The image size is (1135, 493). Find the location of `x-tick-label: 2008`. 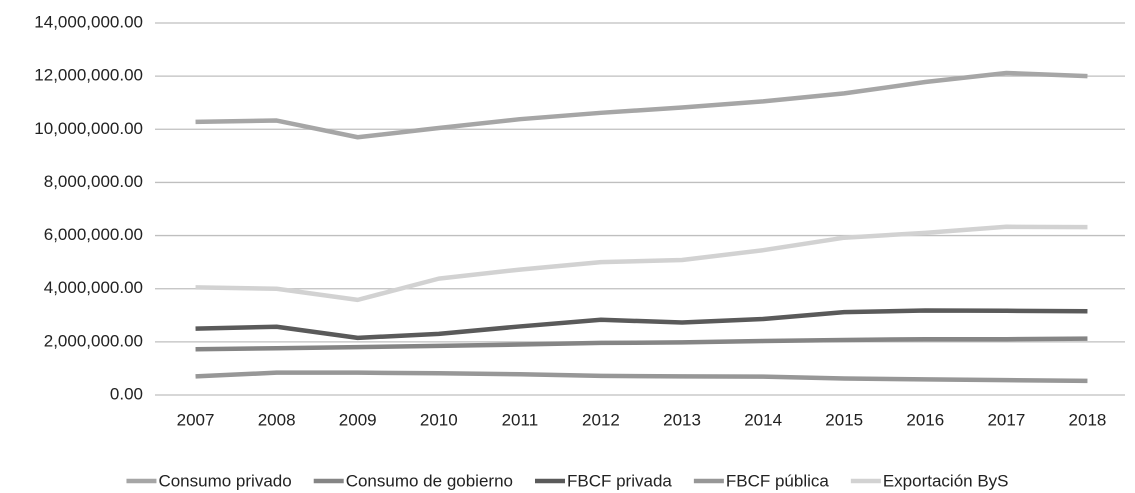

x-tick-label: 2008 is located at coordinates (277, 419).